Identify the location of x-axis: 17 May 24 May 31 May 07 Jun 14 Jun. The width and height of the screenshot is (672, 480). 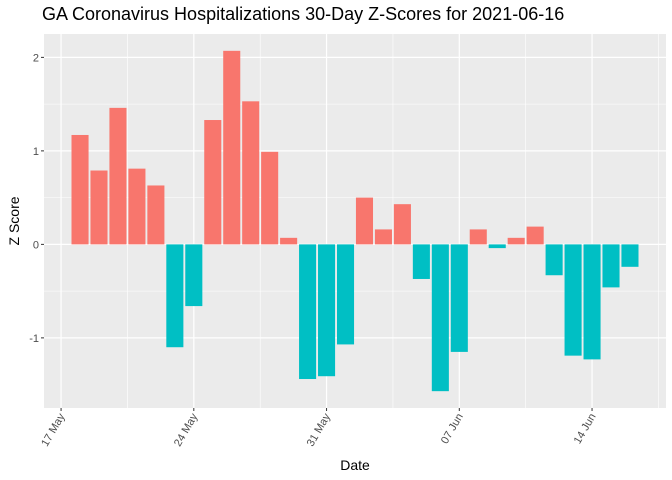
(319, 428).